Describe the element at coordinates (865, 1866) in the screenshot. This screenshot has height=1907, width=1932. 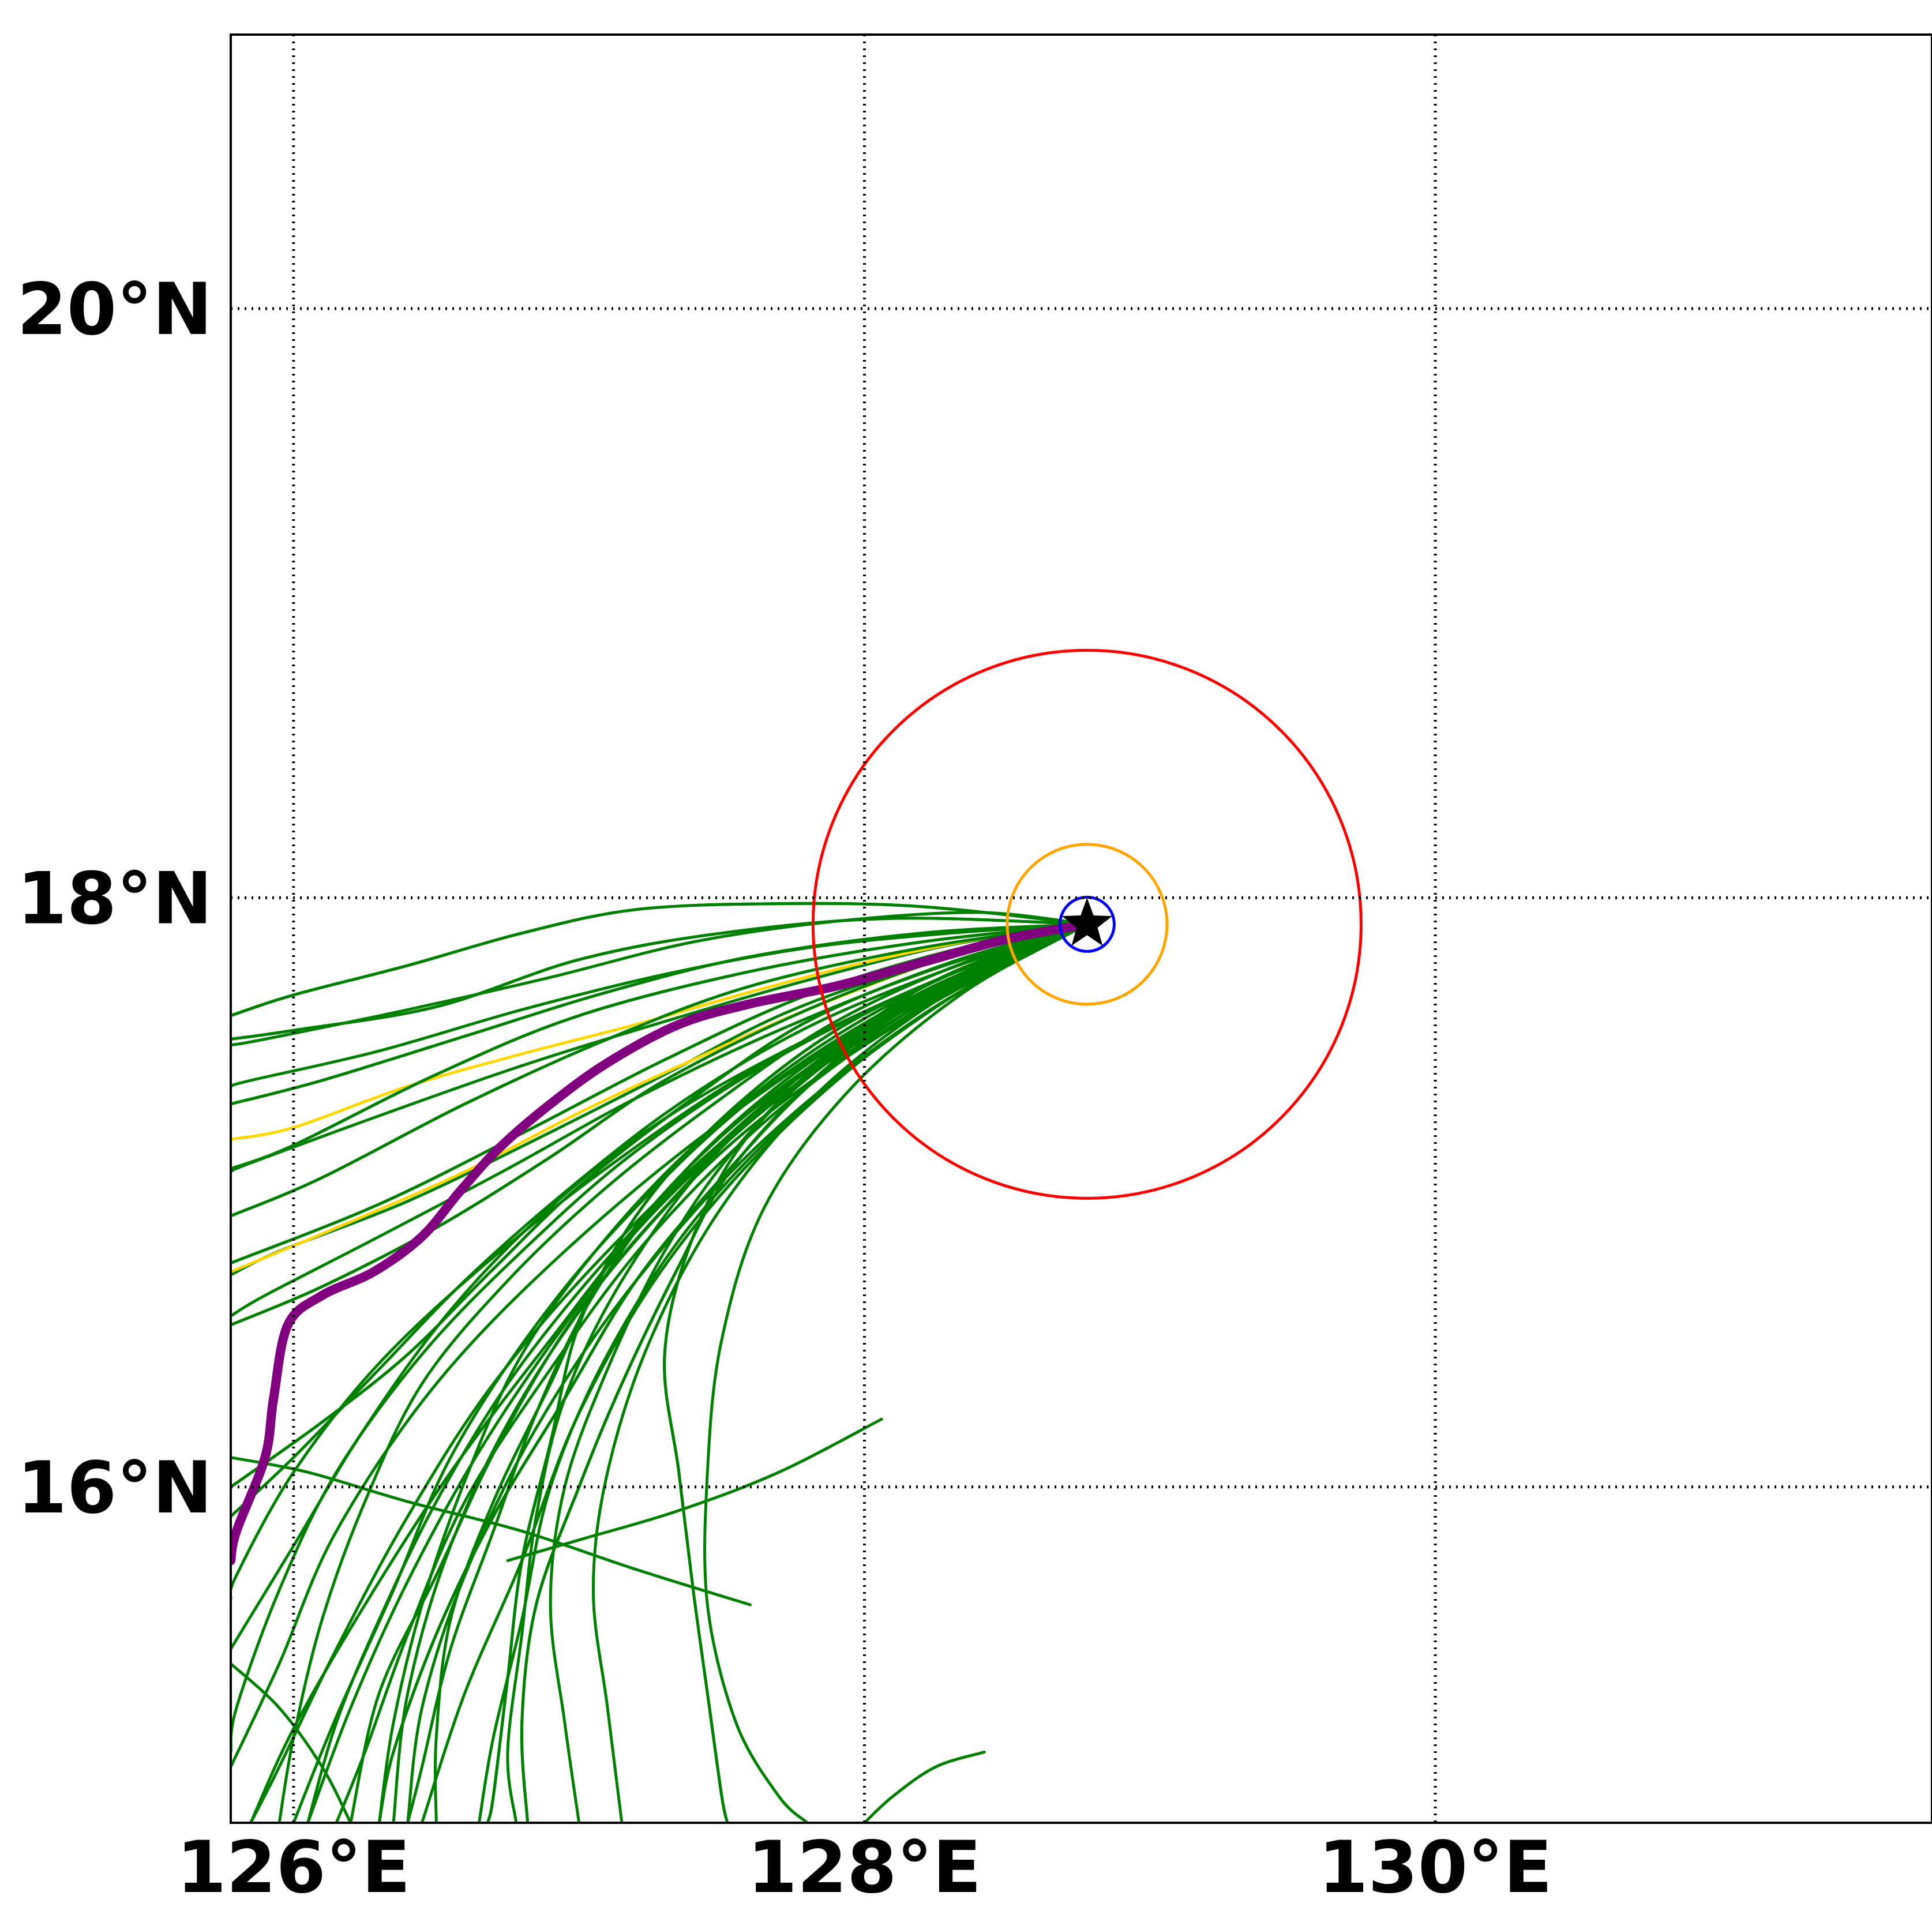
I see `x-tick-label-128e: 128°E` at that location.